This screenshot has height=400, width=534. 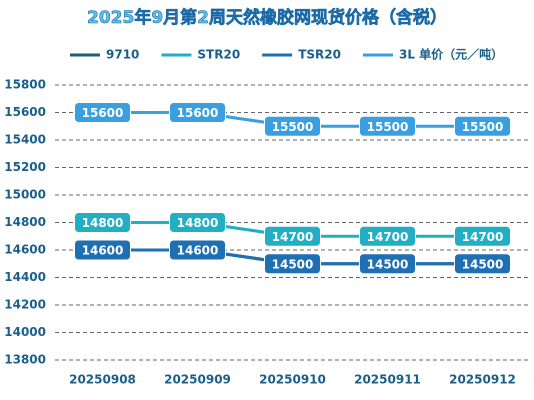 I want to click on y-tick-label: 14400, so click(x=25, y=277).